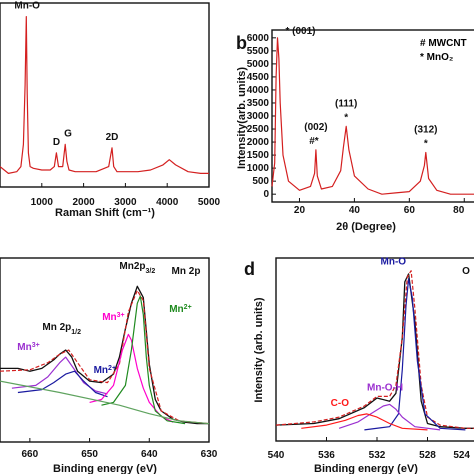 The height and width of the screenshot is (474, 474). What do you see at coordinates (385, 387) in the screenshot?
I see `annotation-label: Mn-O-H` at bounding box center [385, 387].